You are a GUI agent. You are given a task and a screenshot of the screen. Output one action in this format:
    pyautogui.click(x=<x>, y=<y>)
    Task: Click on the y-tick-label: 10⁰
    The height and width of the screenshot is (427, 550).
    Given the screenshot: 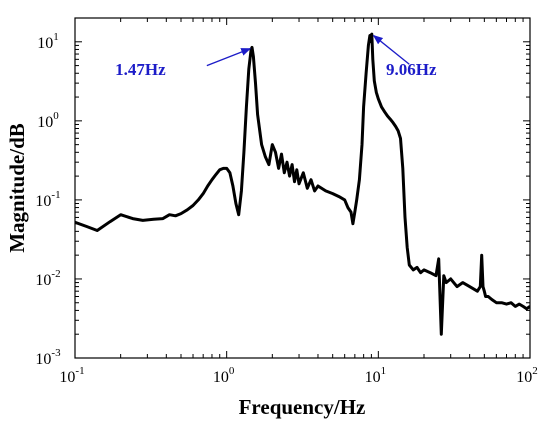 What is the action you would take?
    pyautogui.click(x=48, y=120)
    